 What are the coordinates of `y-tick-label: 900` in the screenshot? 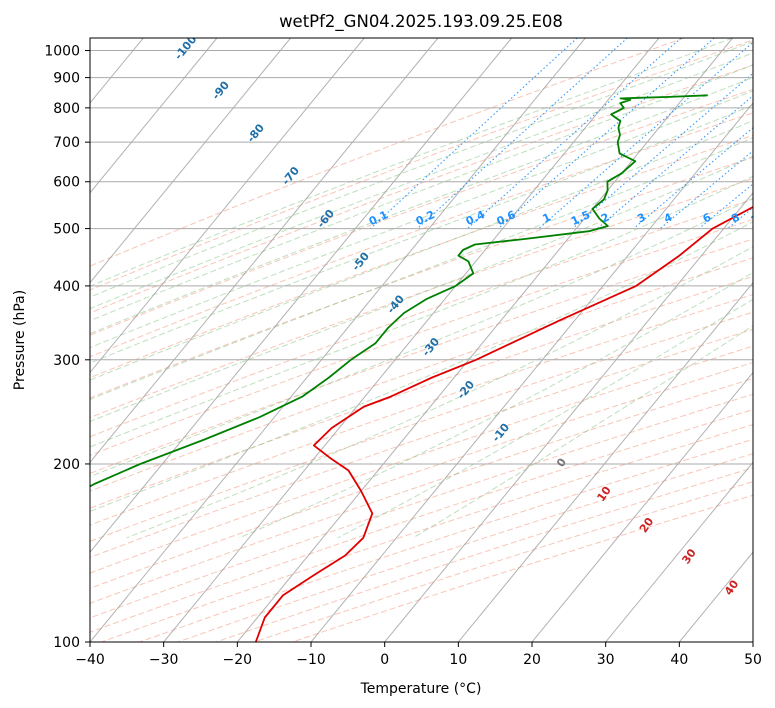 It's located at (66, 79).